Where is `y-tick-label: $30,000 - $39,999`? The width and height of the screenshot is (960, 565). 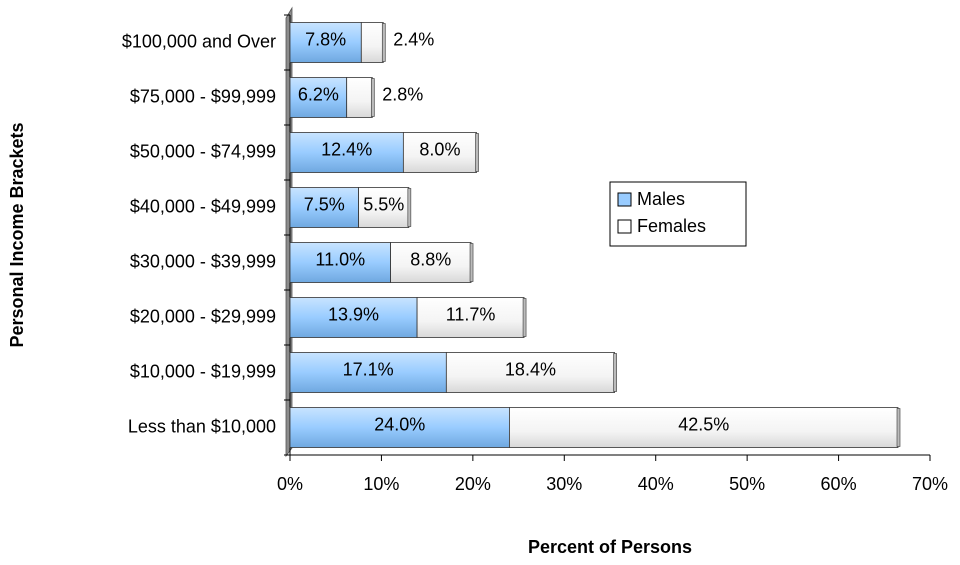
y-tick-label: $30,000 - $39,999 is located at coordinates (203, 261).